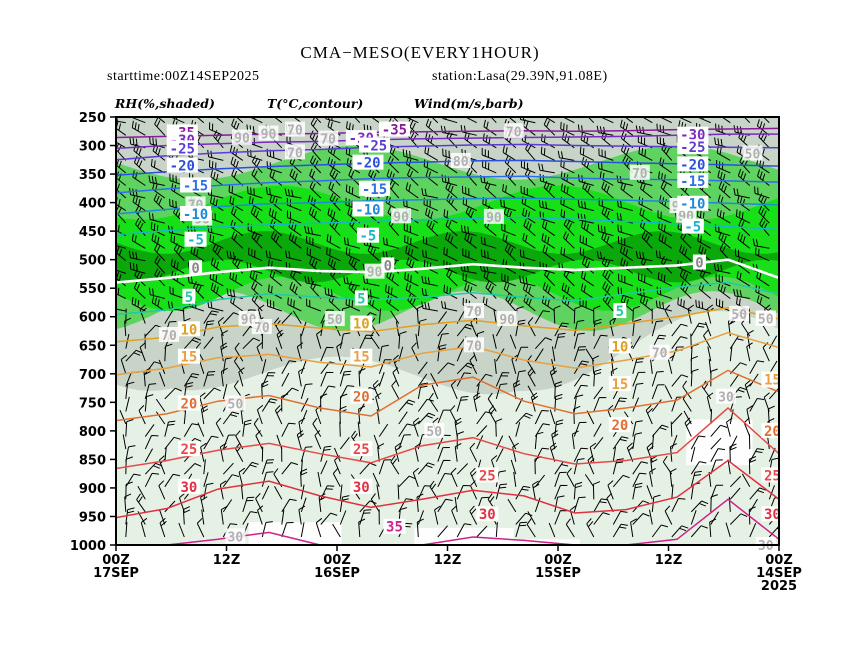 Image resolution: width=860 pixels, height=664 pixels. Describe the element at coordinates (434, 432) in the screenshot. I see `rh-label: 50` at that location.